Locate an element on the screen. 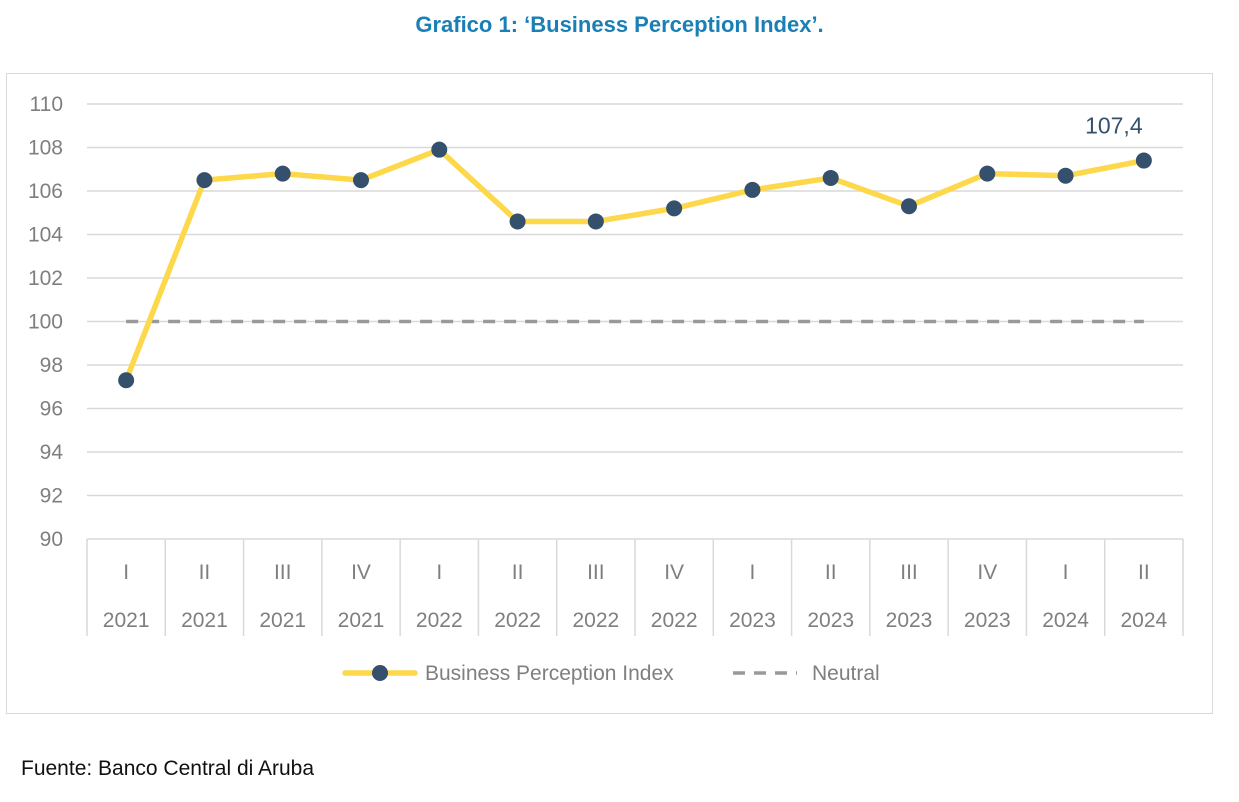 The height and width of the screenshot is (802, 1239). y-axis-ticks: 90 92 94 96 98 100 102 104 106 108 110 is located at coordinates (45, 322).